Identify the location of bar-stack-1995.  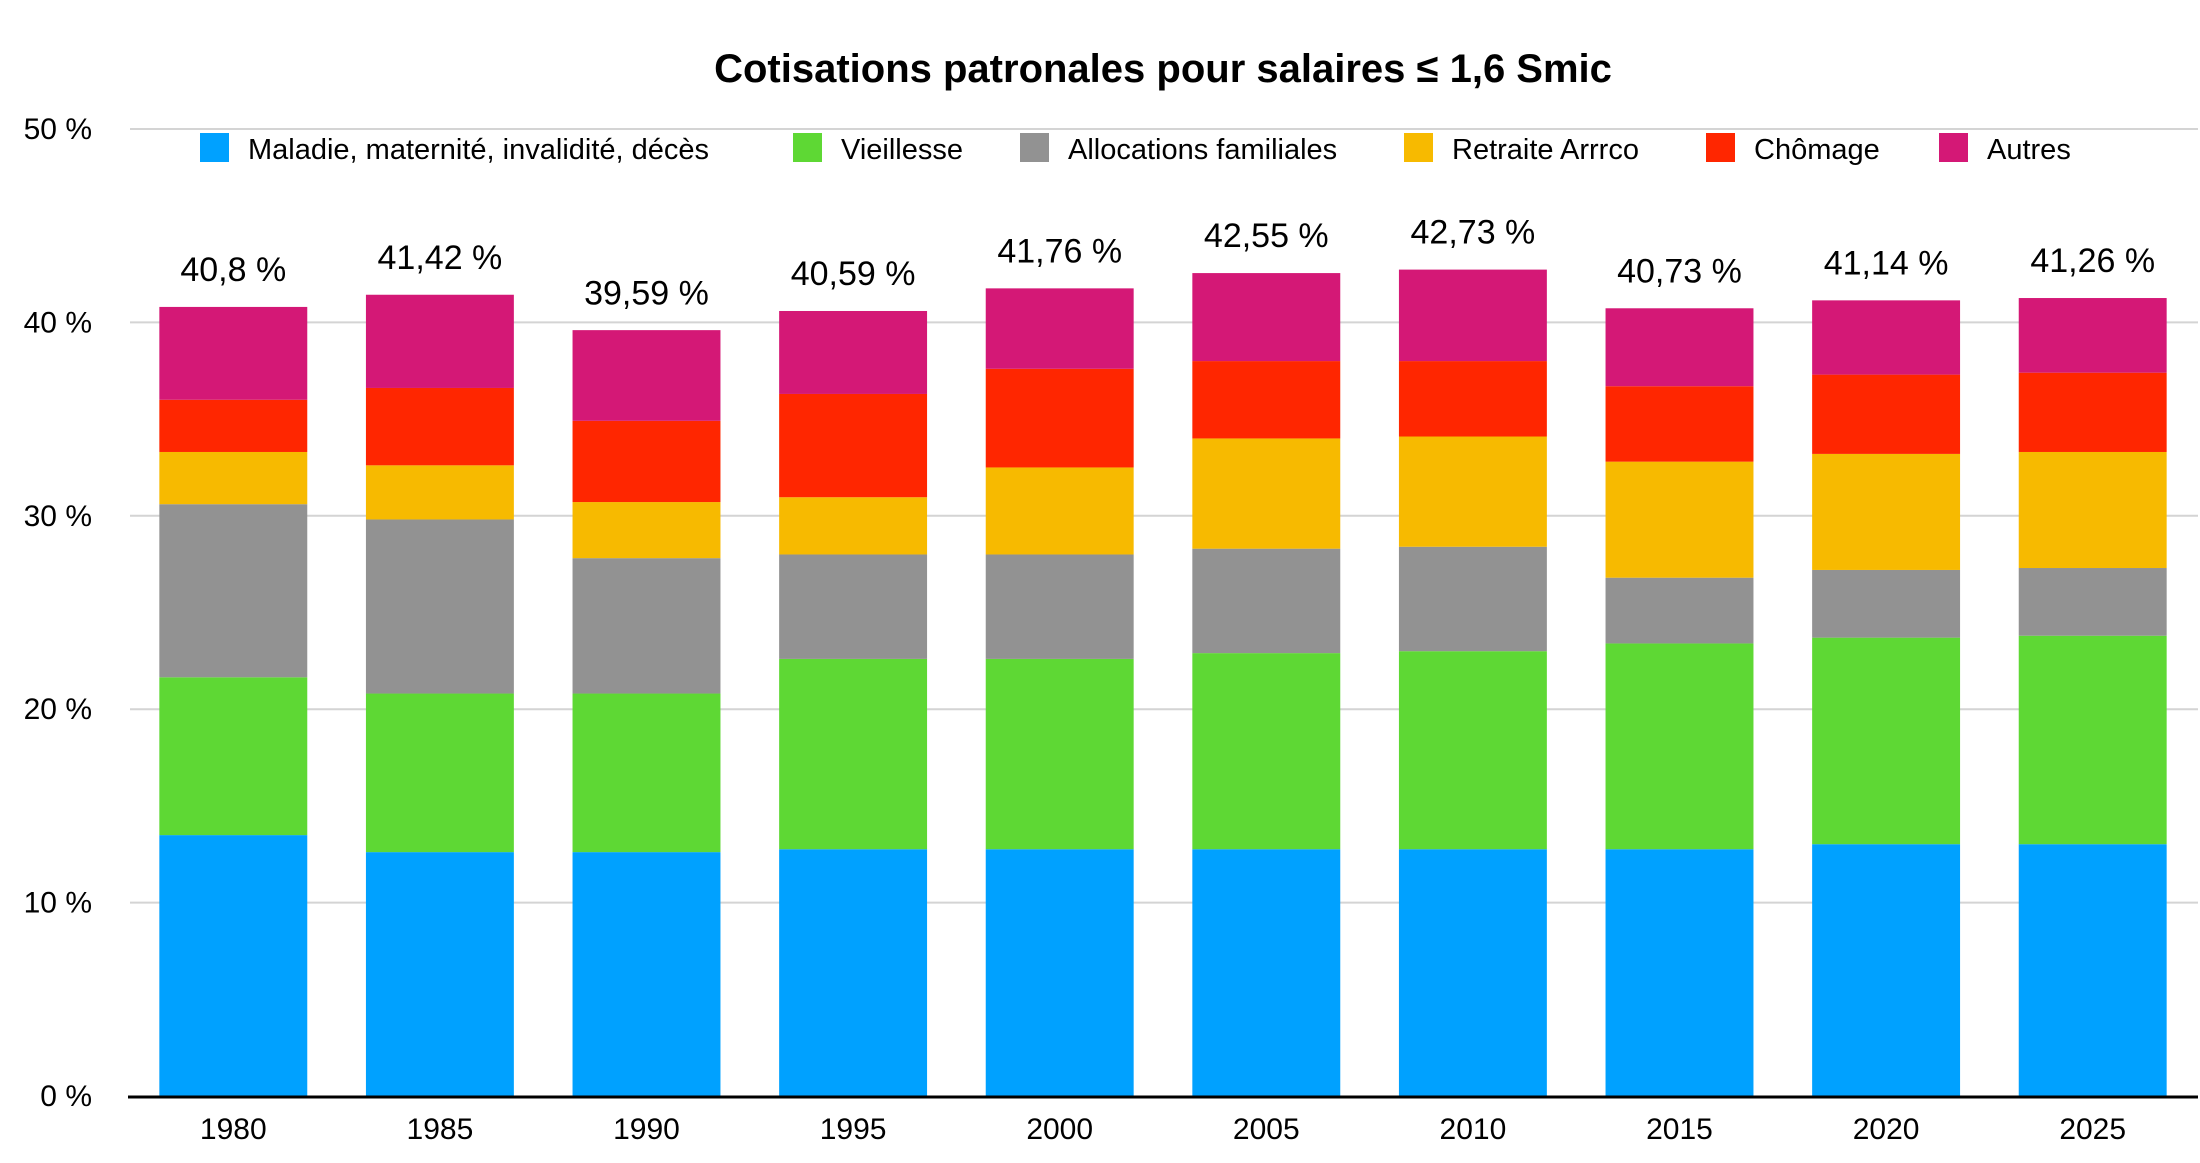
(853, 703).